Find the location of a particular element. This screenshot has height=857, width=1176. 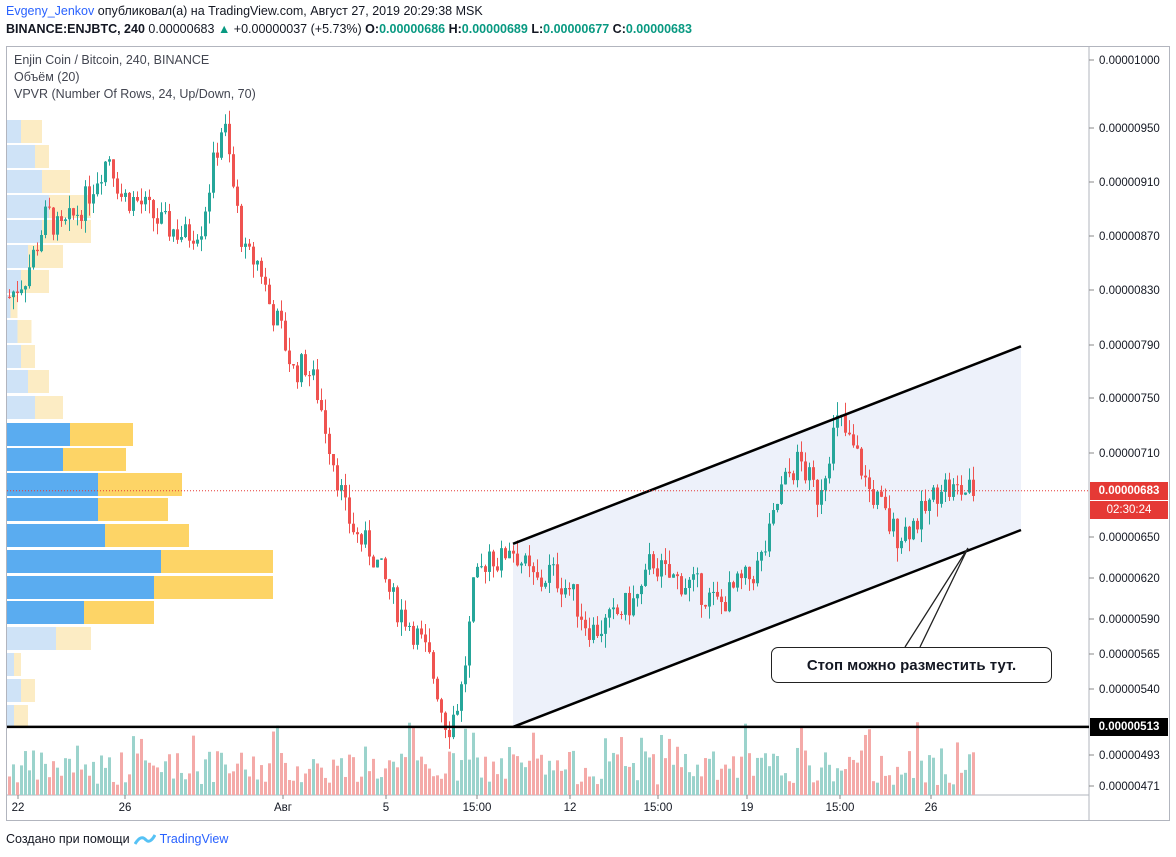

annotation-callout: Стоп можно разместить тут. is located at coordinates (911, 665).